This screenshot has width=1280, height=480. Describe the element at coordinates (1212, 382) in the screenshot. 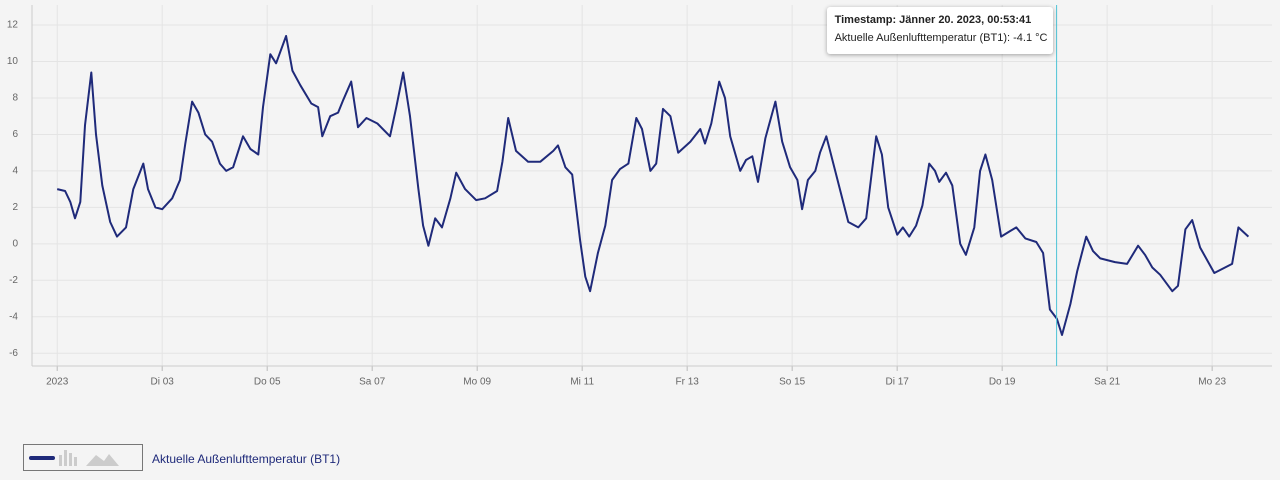

I see `x-tick-label: Mo 23` at that location.